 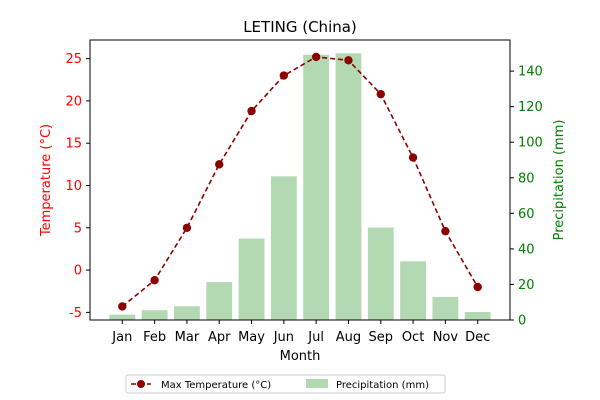 I want to click on temperature-point-oct, so click(x=413, y=157).